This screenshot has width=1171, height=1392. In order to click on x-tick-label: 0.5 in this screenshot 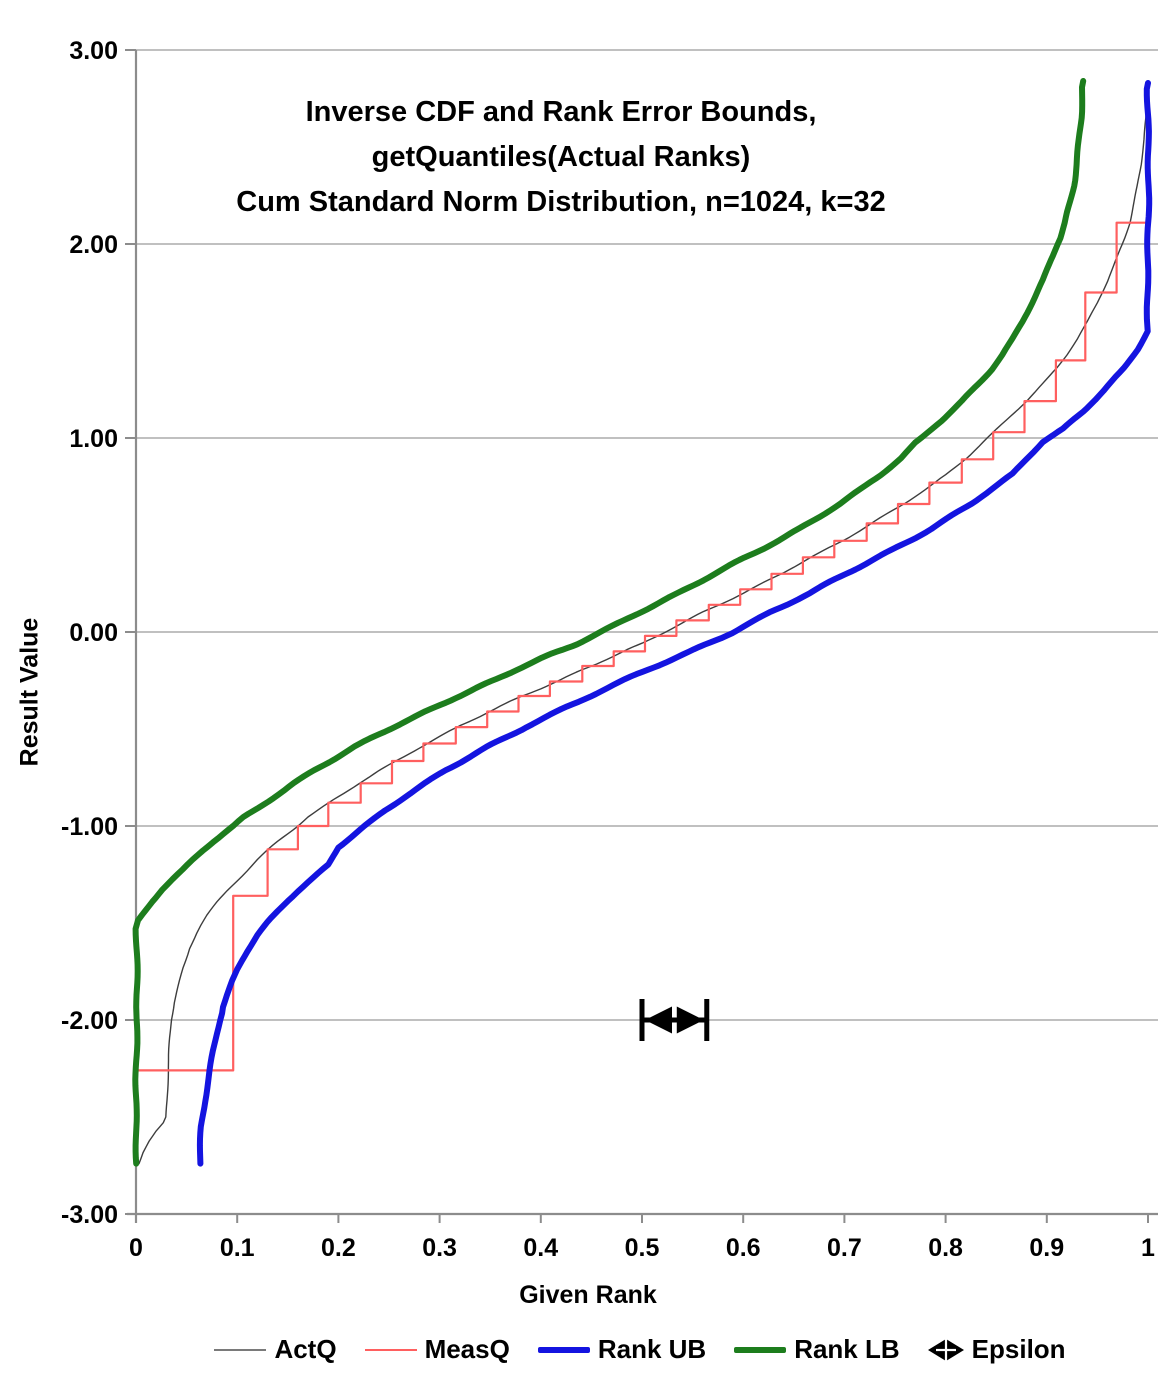, I will do `click(642, 1248)`.